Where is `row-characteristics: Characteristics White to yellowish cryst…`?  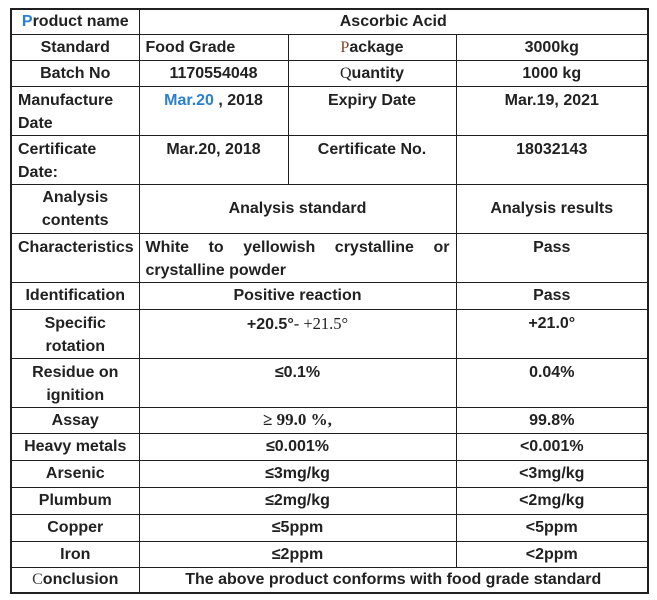 row-characteristics: Characteristics White to yellowish cryst… is located at coordinates (329, 257).